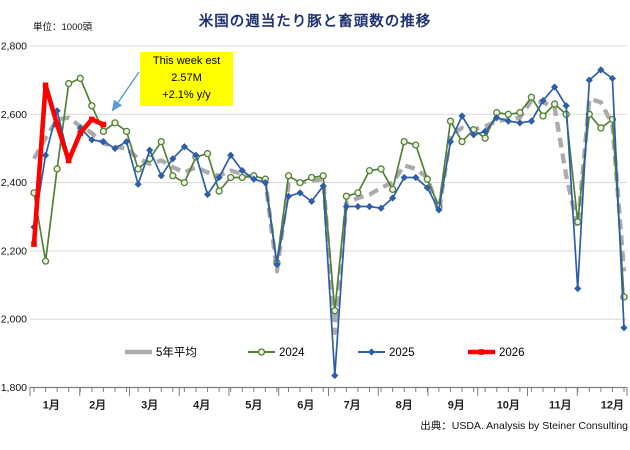  What do you see at coordinates (14, 47) in the screenshot?
I see `y-tick-label-2800: 2,800` at bounding box center [14, 47].